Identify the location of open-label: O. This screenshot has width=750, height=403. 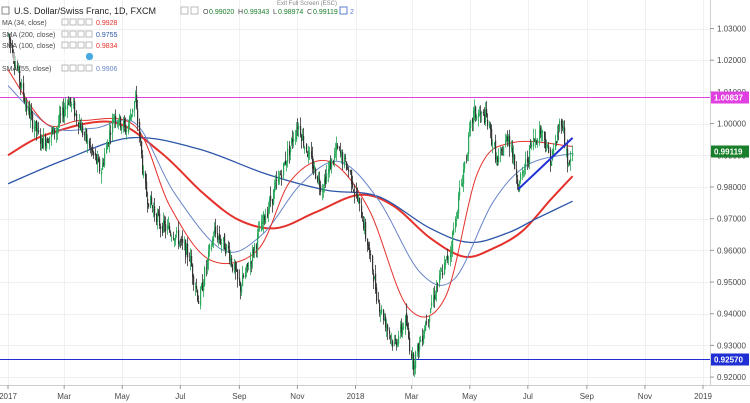
(206, 12).